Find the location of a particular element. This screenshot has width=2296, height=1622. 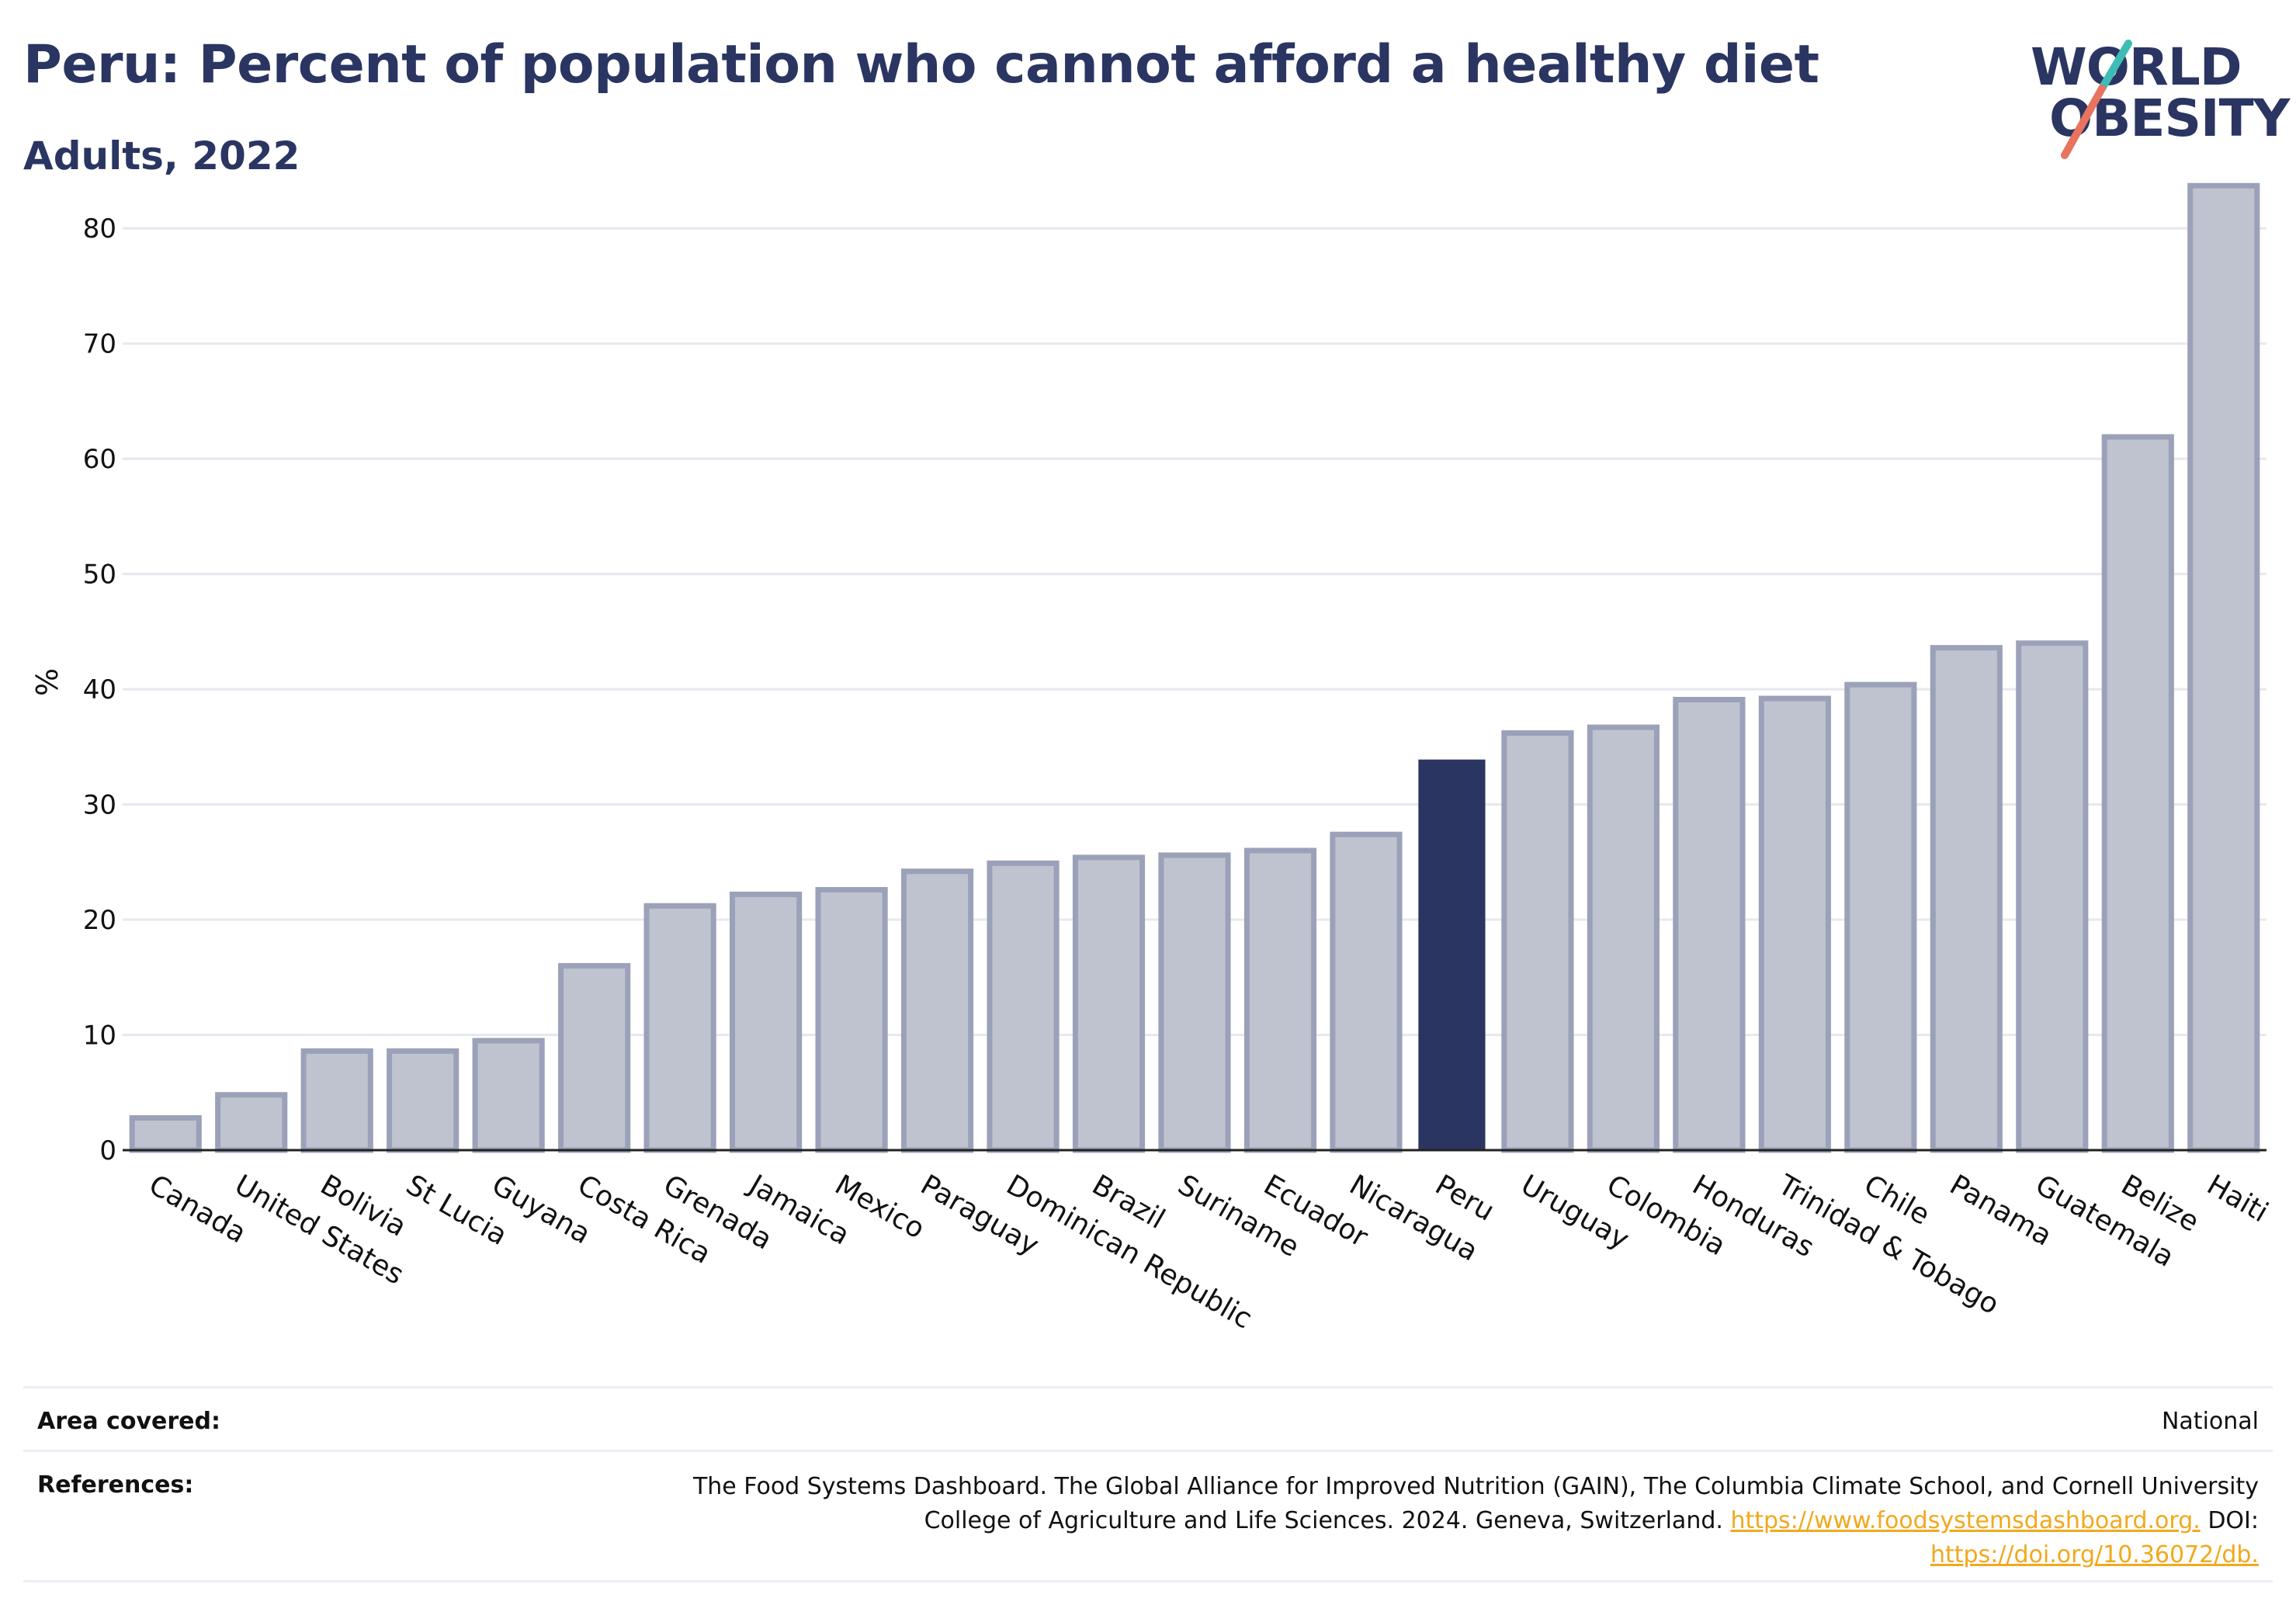

y-tick-label: 0 is located at coordinates (107, 1150).